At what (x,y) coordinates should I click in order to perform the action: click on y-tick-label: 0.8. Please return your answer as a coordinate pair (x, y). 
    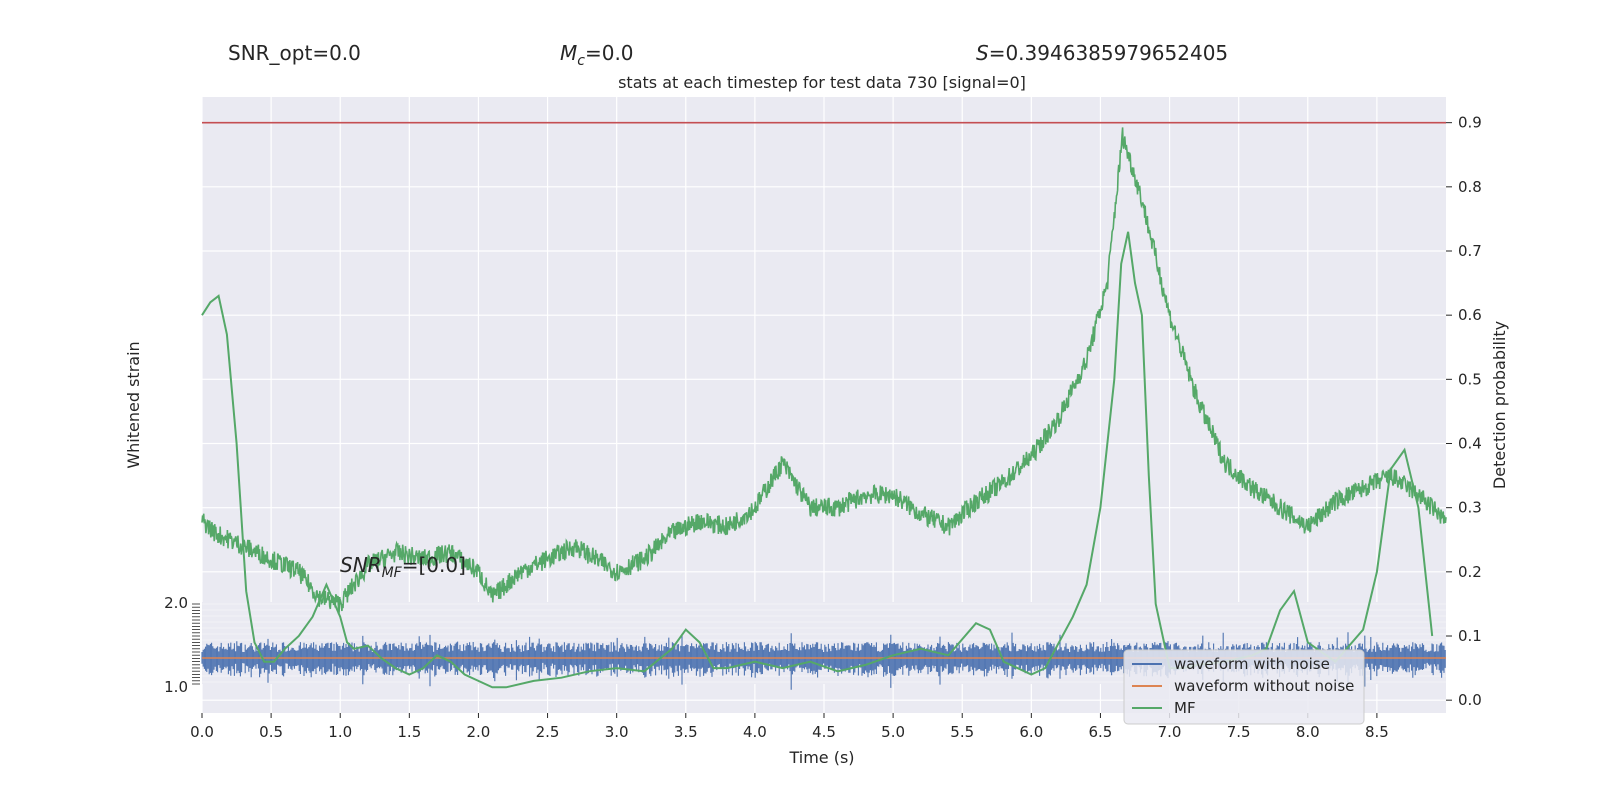
    Looking at the image, I should click on (1470, 187).